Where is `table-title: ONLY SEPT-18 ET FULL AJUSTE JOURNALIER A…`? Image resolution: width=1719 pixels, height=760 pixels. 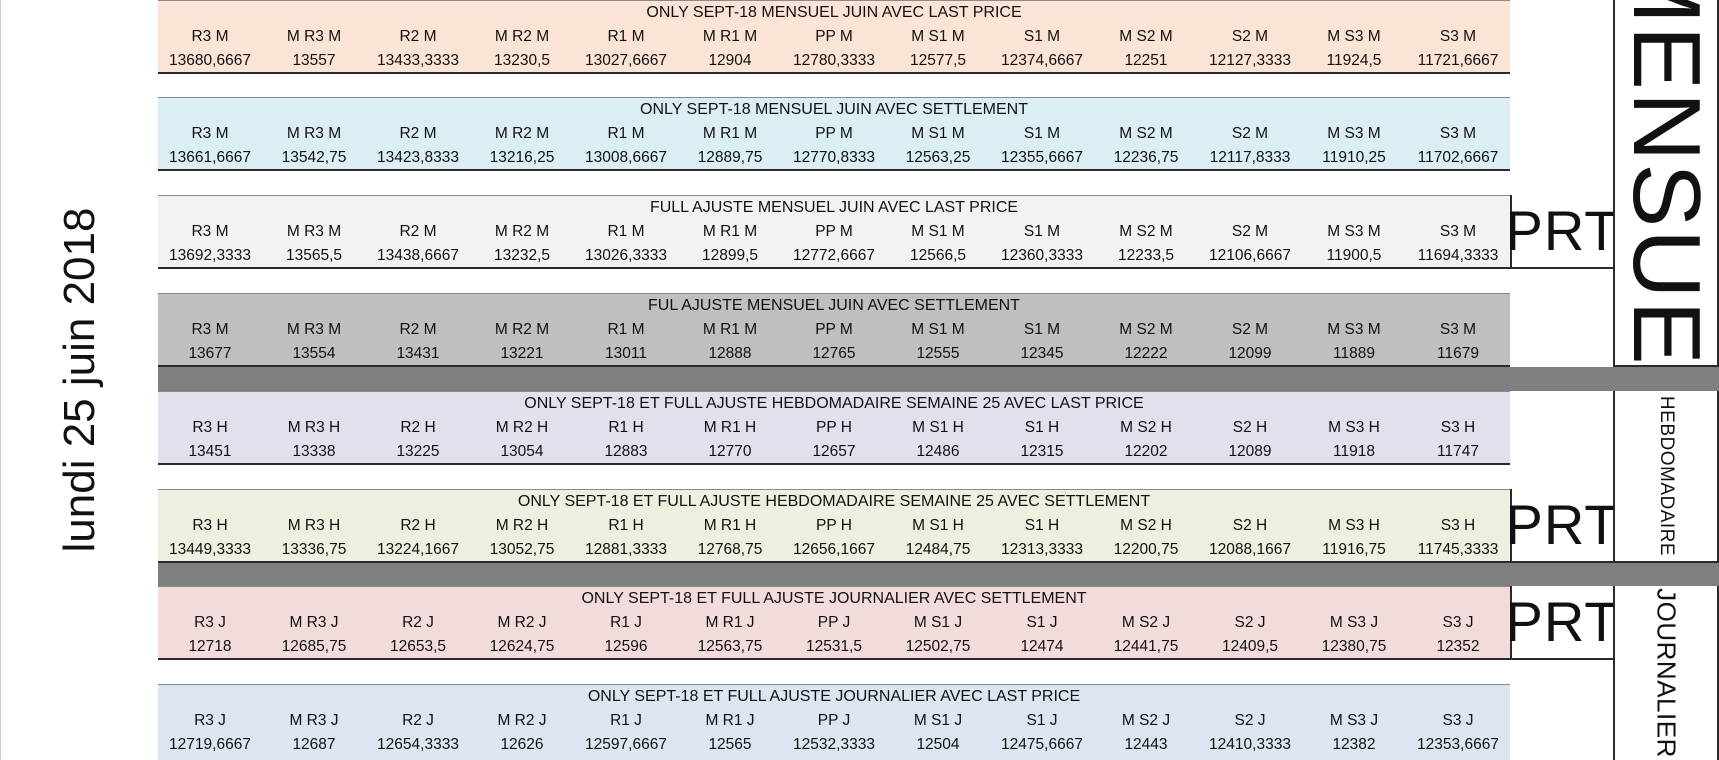
table-title: ONLY SEPT-18 ET FULL AJUSTE JOURNALIER A… is located at coordinates (834, 598).